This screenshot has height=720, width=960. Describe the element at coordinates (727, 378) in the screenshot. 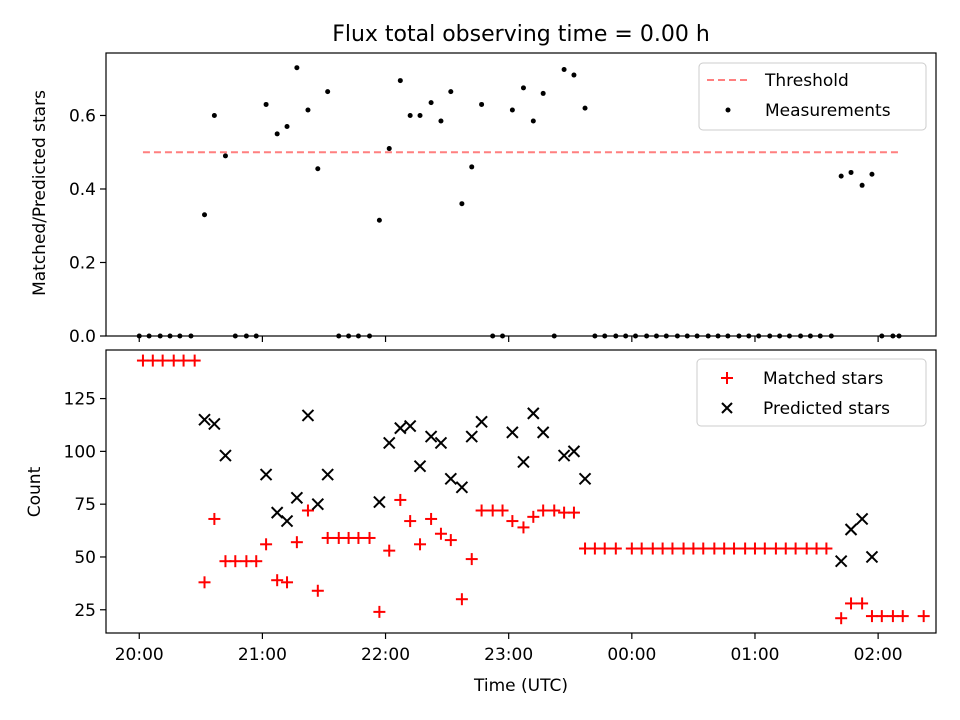

I see `legend-matched-swatch` at that location.